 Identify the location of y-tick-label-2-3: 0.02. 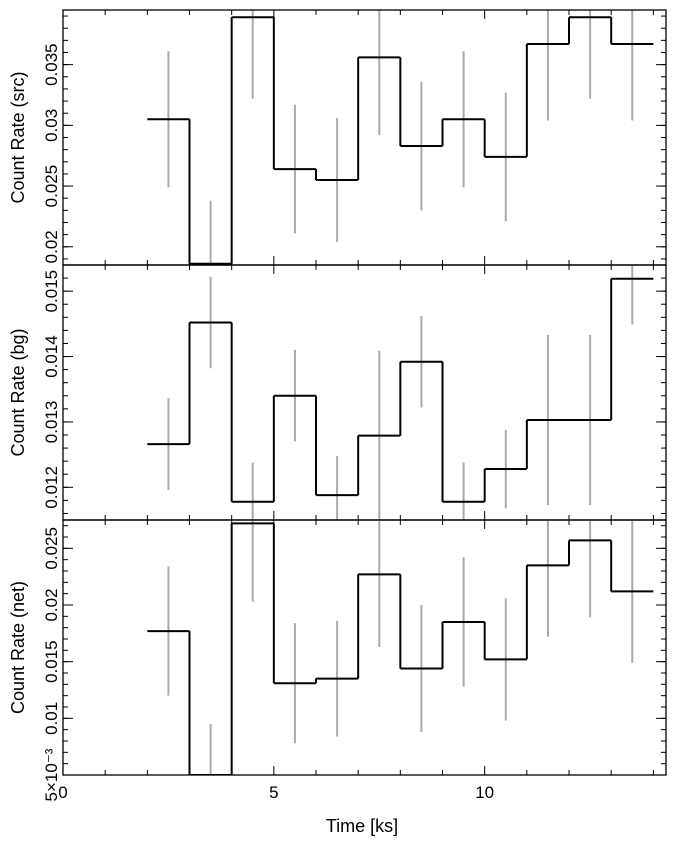
(51, 604).